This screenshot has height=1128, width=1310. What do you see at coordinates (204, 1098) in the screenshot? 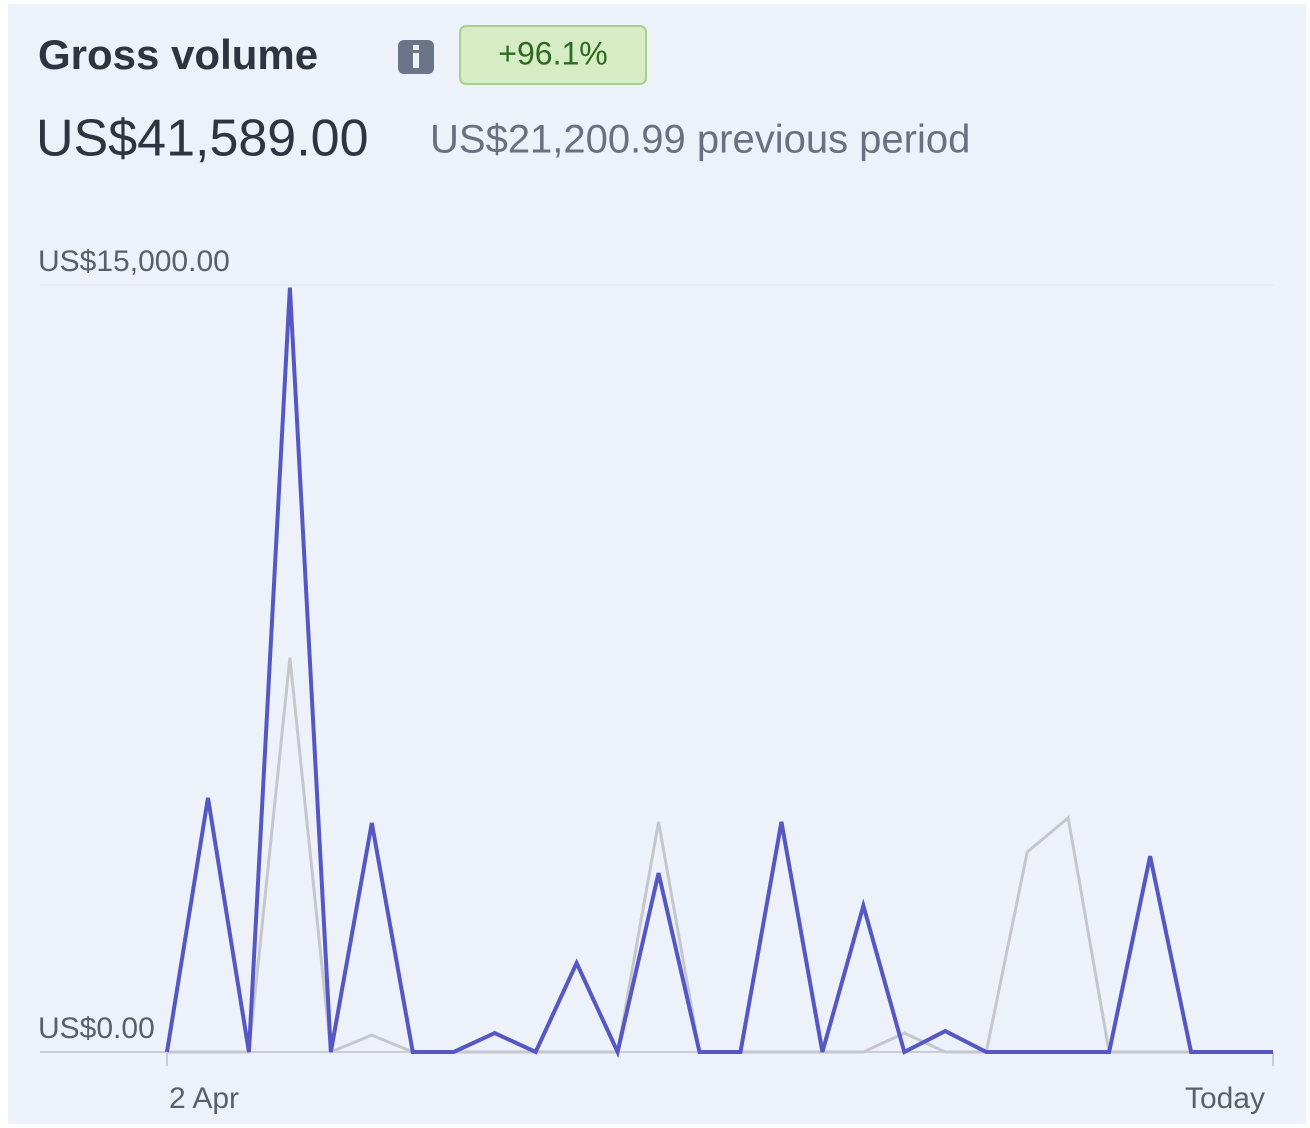
I see `x-tick-label: 2 Apr` at bounding box center [204, 1098].